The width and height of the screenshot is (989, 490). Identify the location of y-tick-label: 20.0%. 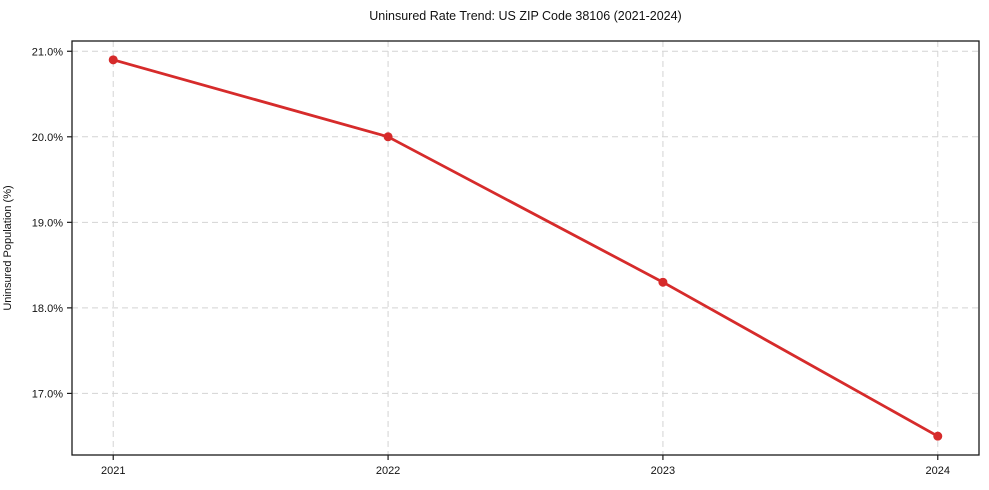
(47, 138).